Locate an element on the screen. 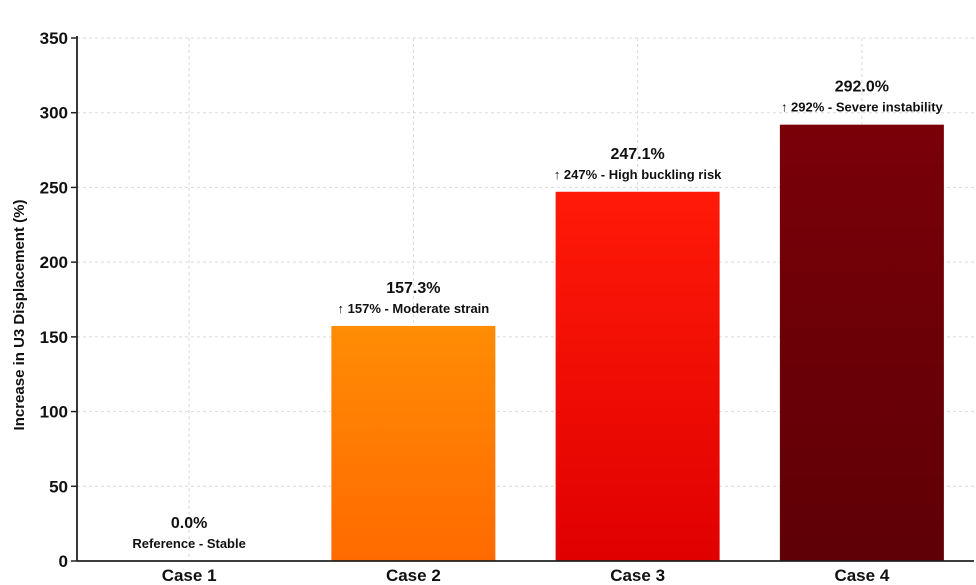 The width and height of the screenshot is (976, 585). bar-value-label: 157.3% is located at coordinates (413, 288).